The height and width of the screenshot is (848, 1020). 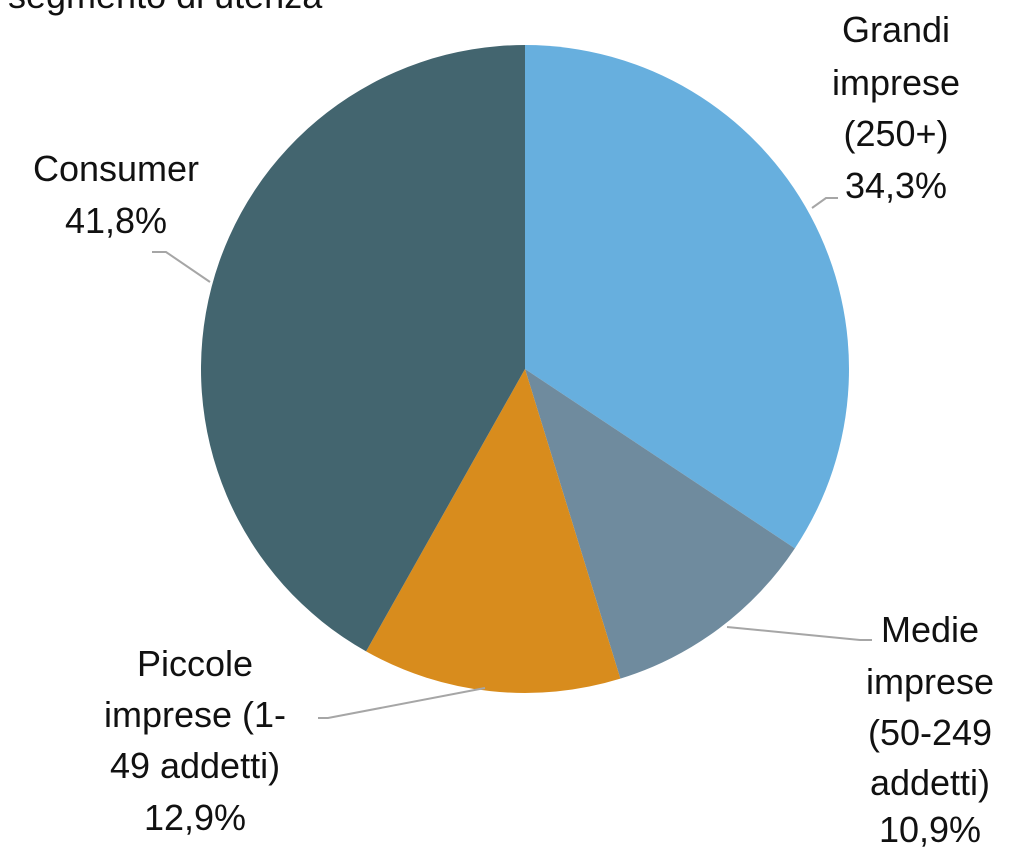 I want to click on leader-line-medie, so click(x=799, y=633).